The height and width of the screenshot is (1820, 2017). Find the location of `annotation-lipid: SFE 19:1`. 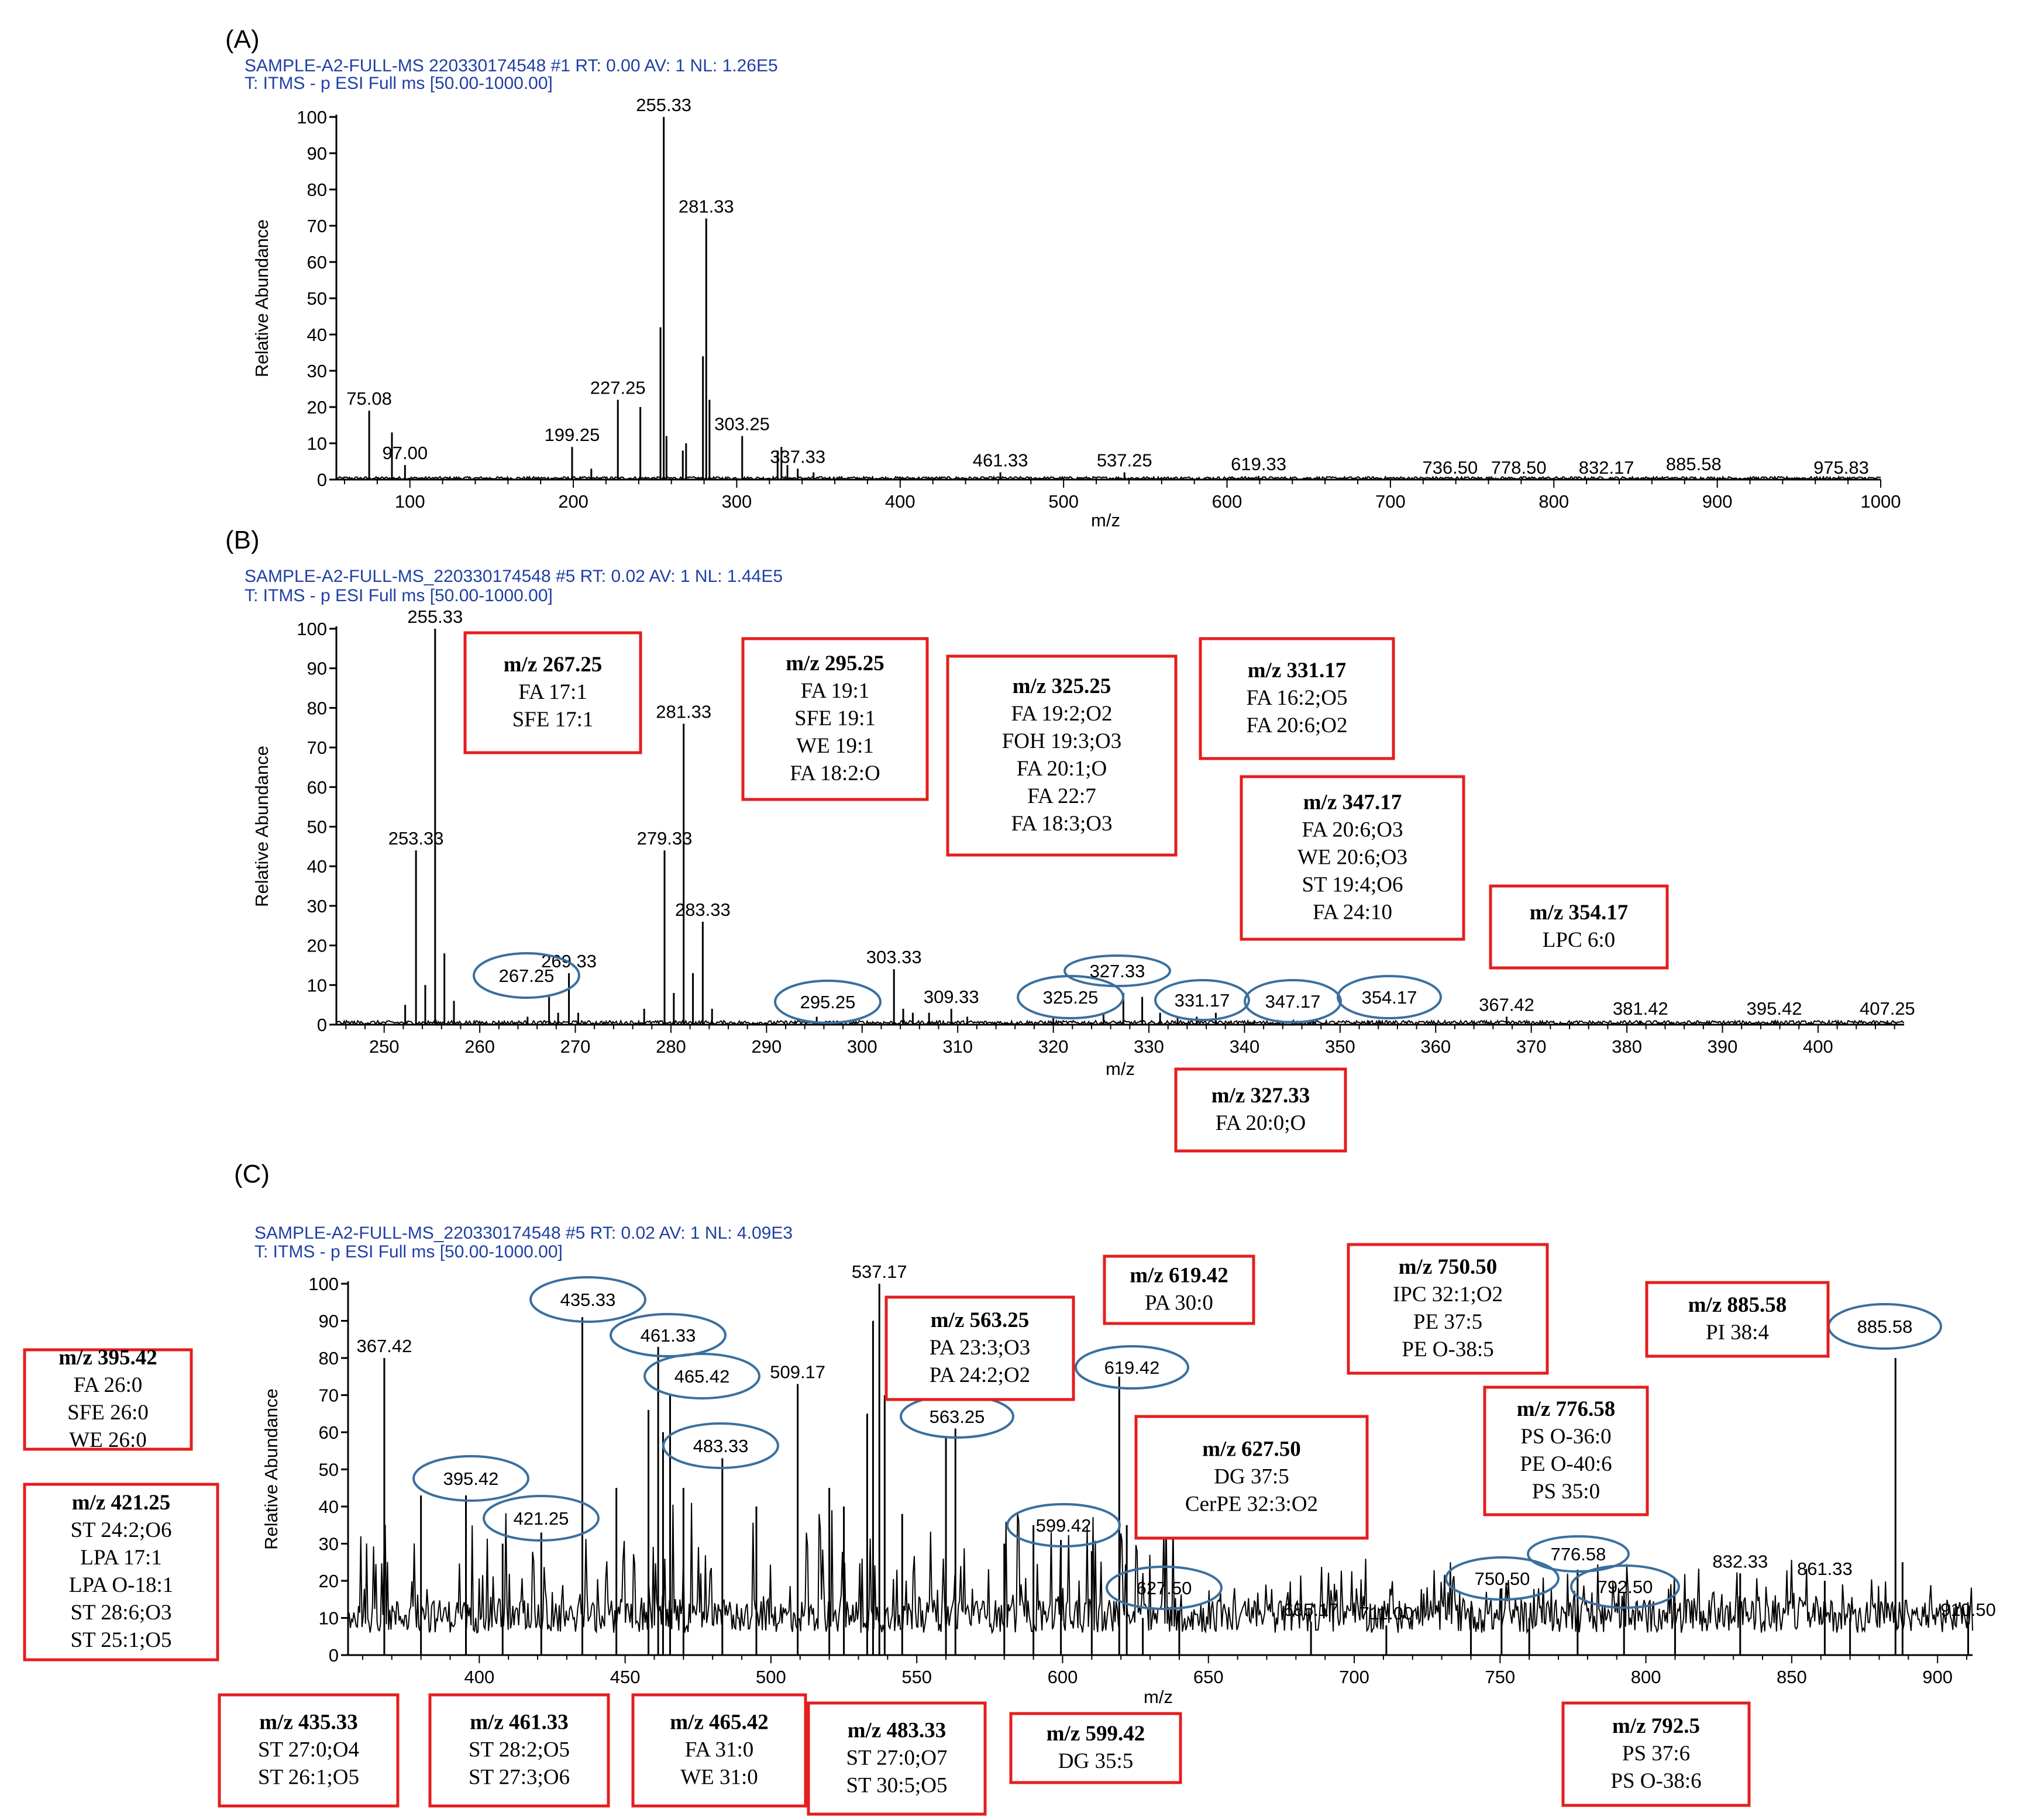

annotation-lipid: SFE 19:1 is located at coordinates (835, 718).